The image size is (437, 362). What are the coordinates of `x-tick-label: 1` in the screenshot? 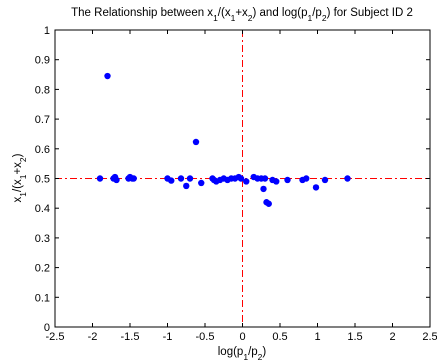 It's located at (317, 337).